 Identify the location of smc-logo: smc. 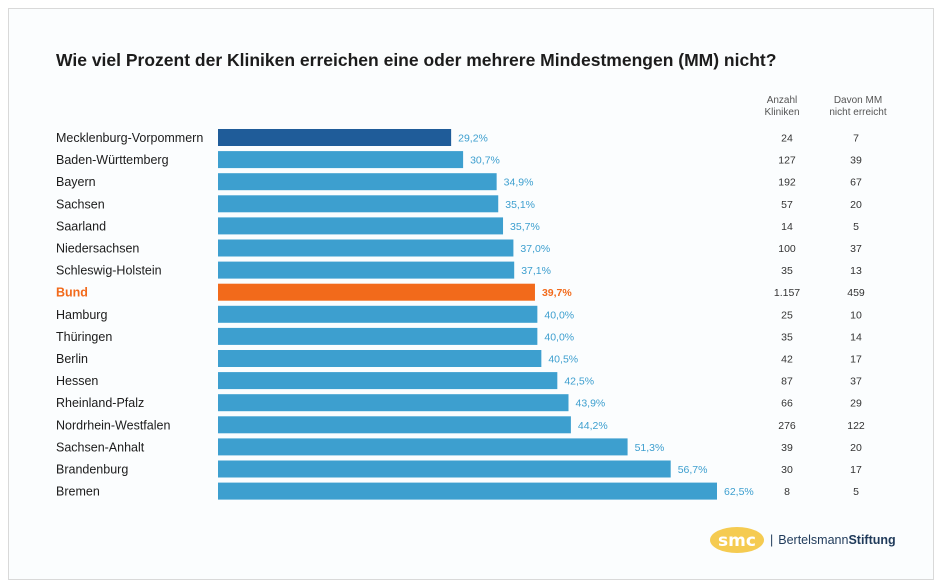
(737, 540).